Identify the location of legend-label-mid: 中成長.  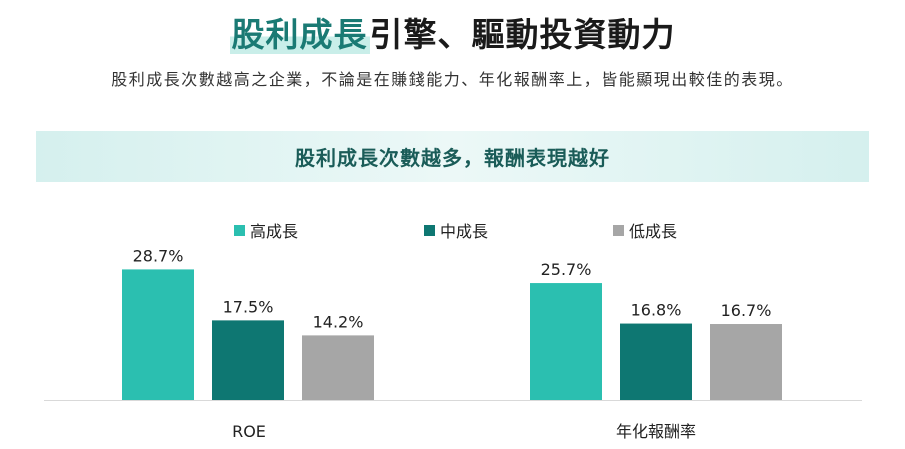
(464, 231).